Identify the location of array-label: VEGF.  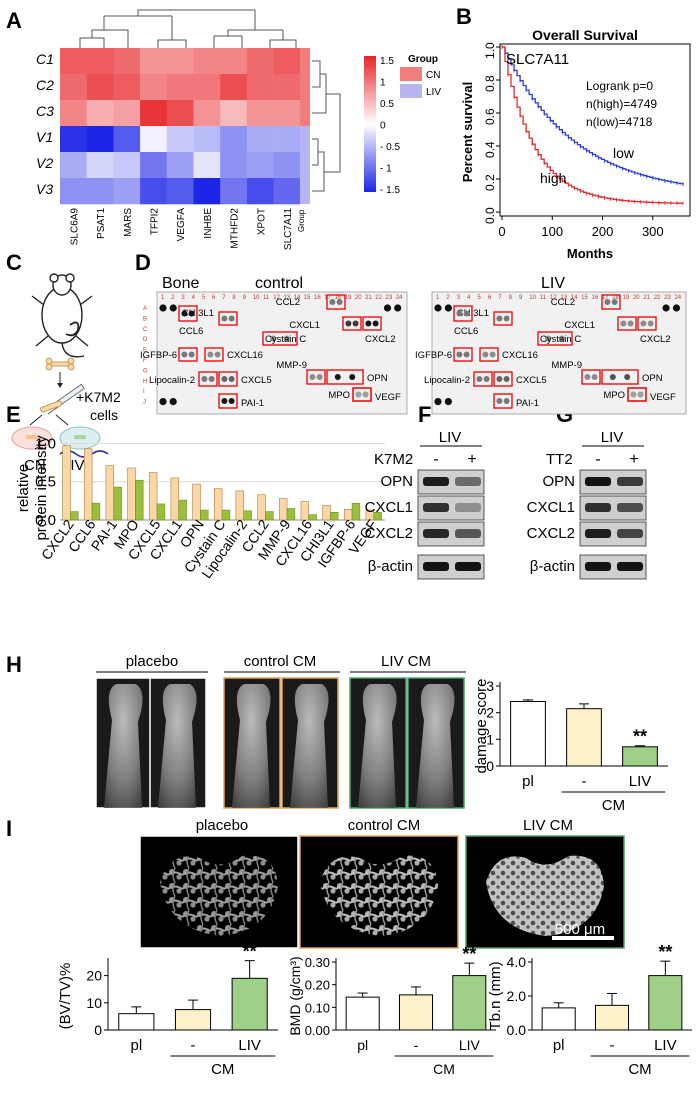
(388, 397).